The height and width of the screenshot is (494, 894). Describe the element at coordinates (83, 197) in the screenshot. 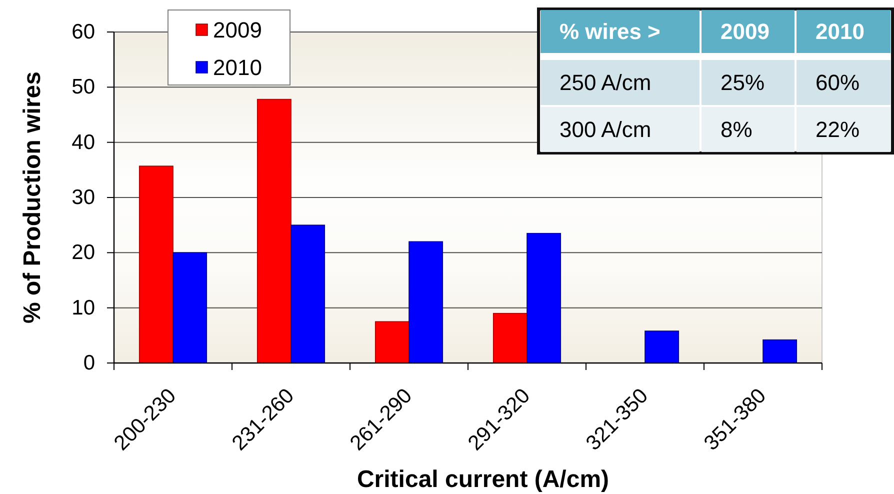

I see `y-tick-label: 30` at that location.